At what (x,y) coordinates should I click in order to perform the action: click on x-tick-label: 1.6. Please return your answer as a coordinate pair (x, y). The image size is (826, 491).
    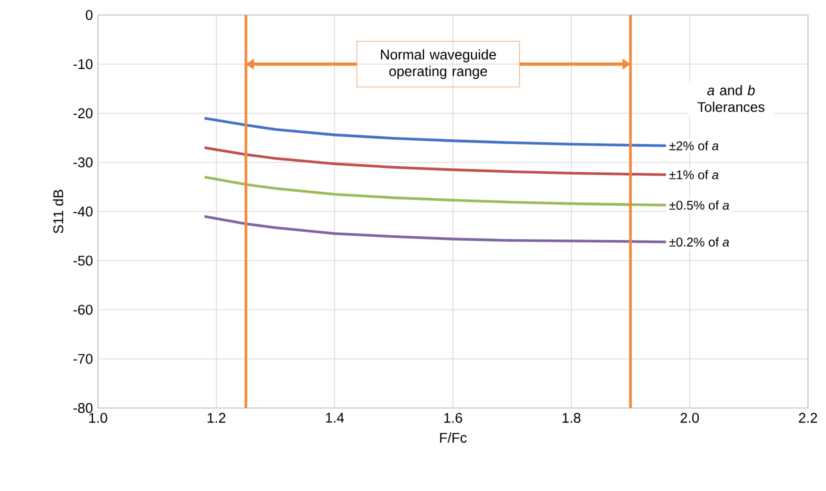
    Looking at the image, I should click on (453, 417).